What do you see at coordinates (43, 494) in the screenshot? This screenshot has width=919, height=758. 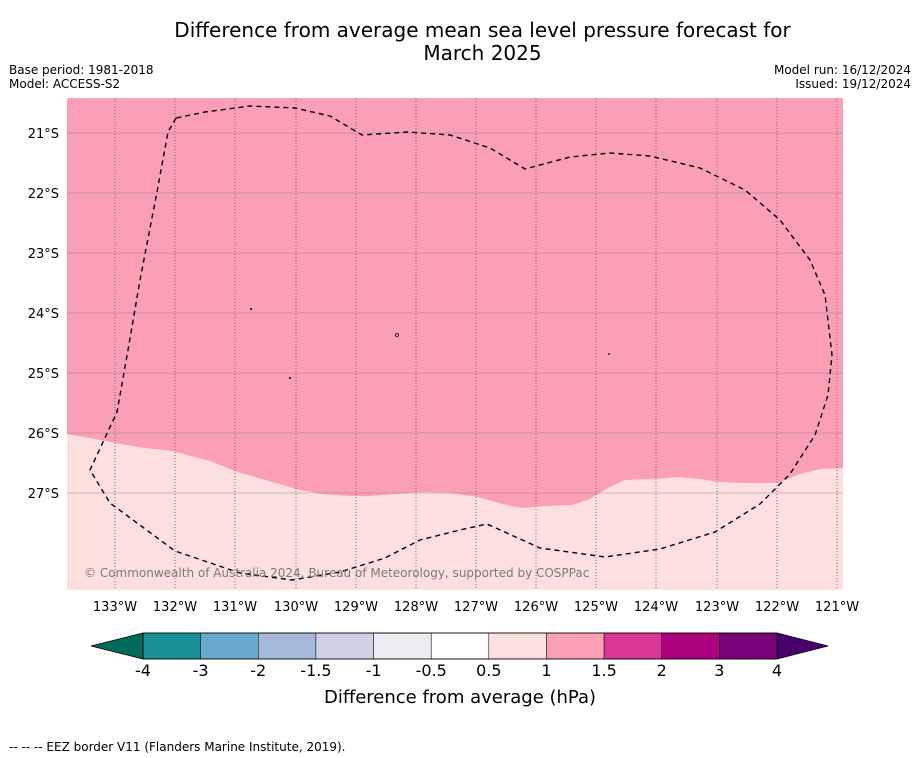 I see `lat-label: 27°S` at bounding box center [43, 494].